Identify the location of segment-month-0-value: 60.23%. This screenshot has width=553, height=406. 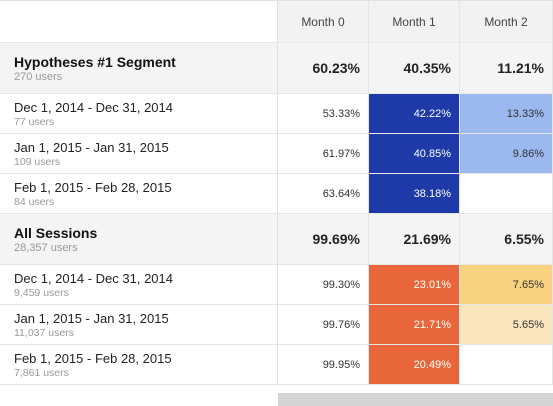
(336, 68).